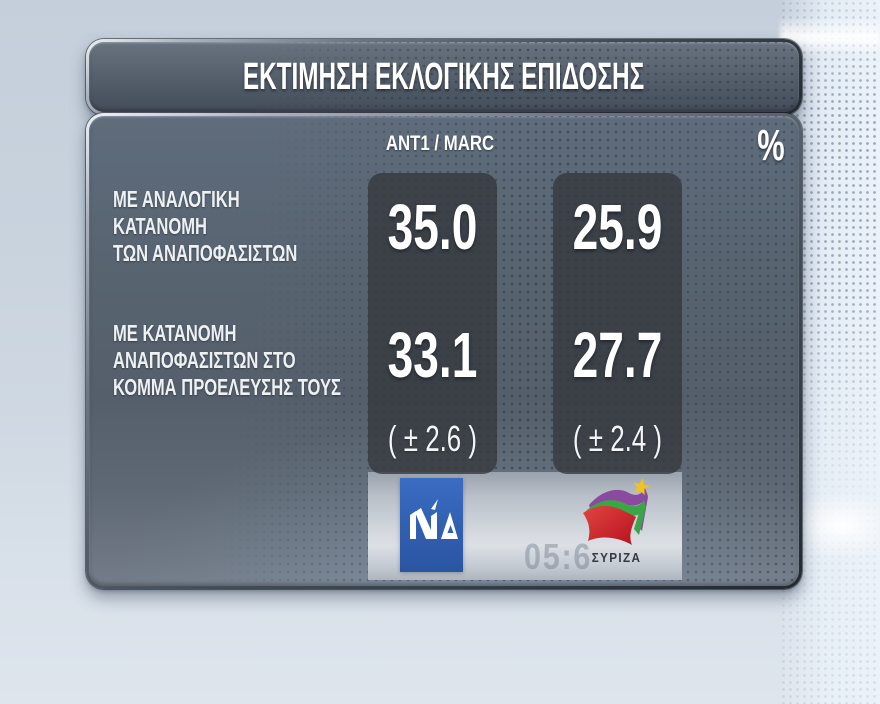 The height and width of the screenshot is (704, 880). I want to click on title-bar: ΕΚΤΙΜΗΣΗ ΕΚΛΟΓΙΚΗΣ ΕΠΙΔΟΣΗΣ, so click(444, 77).